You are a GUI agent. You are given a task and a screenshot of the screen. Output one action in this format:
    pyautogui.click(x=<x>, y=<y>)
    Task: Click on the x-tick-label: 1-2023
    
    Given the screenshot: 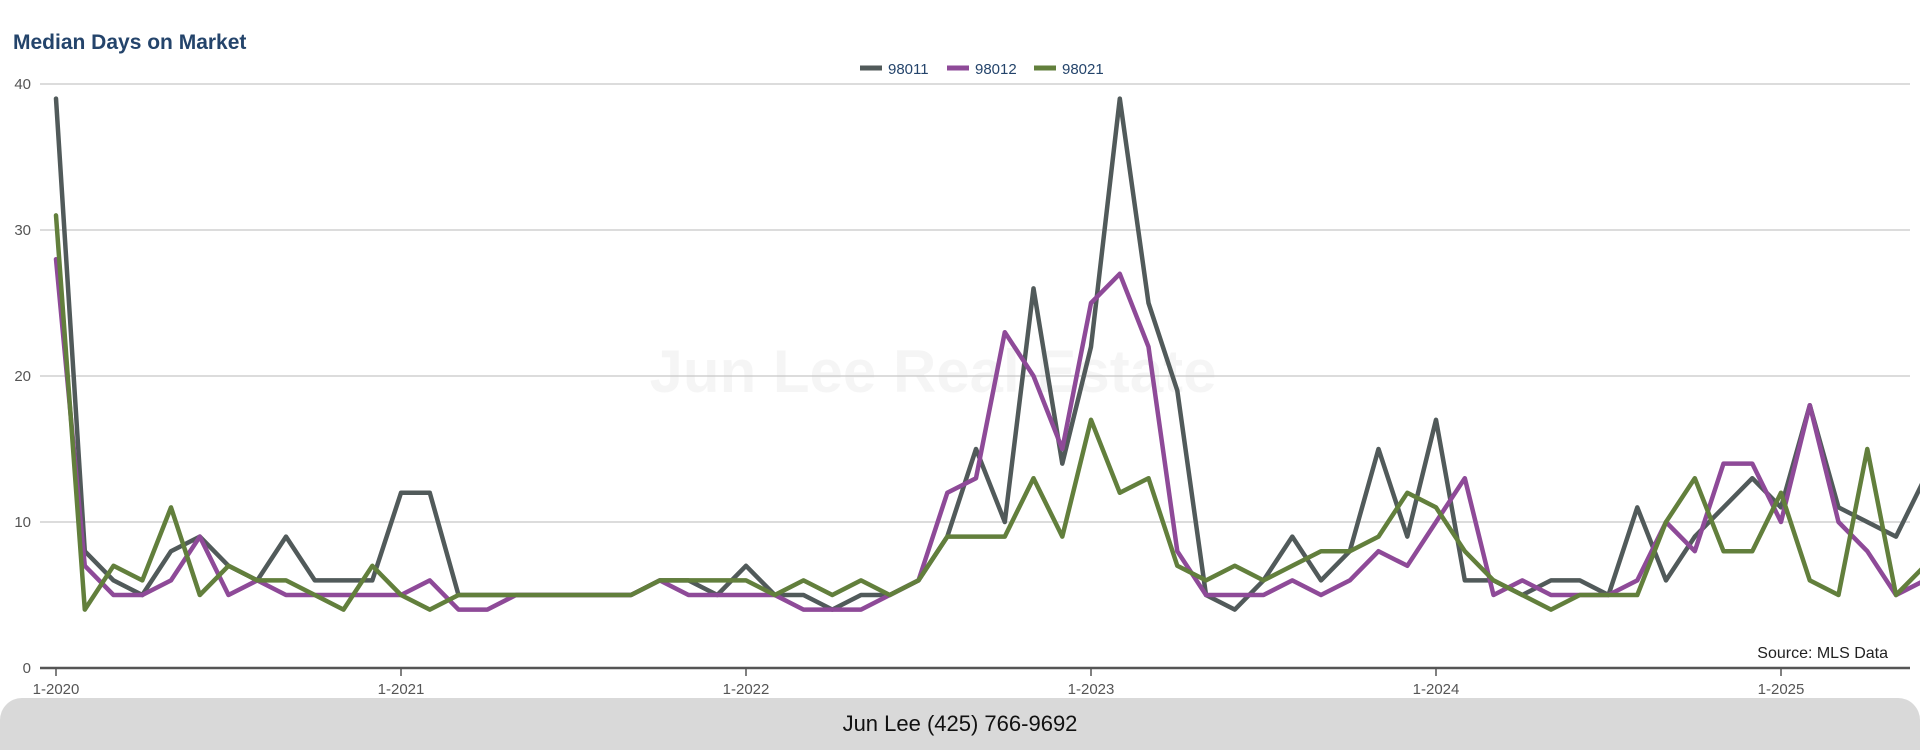 What is the action you would take?
    pyautogui.click(x=1091, y=689)
    